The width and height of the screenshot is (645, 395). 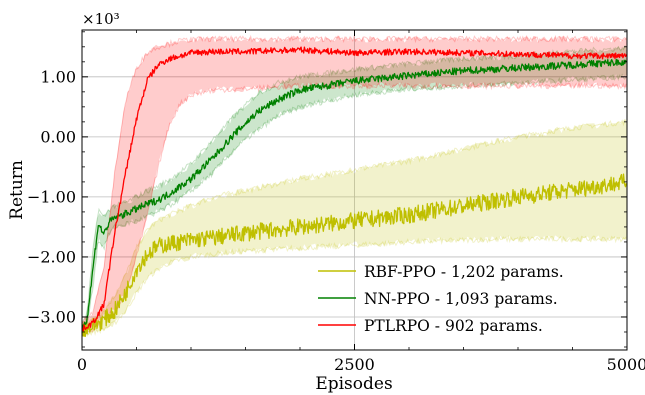 What do you see at coordinates (353, 384) in the screenshot?
I see `x-axis-label: Episodes` at bounding box center [353, 384].